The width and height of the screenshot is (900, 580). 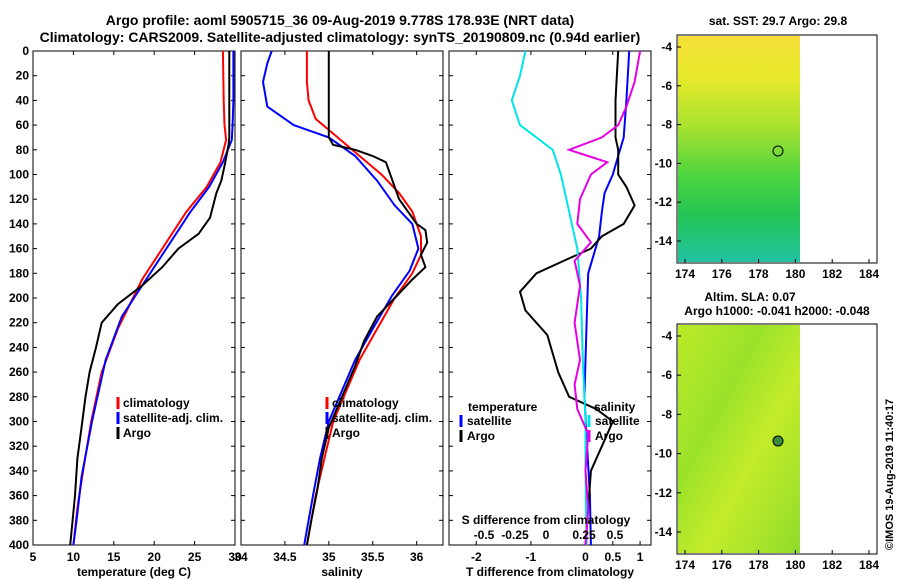 I want to click on salinity-legend-label: satellite-adj. clim., so click(x=382, y=418).